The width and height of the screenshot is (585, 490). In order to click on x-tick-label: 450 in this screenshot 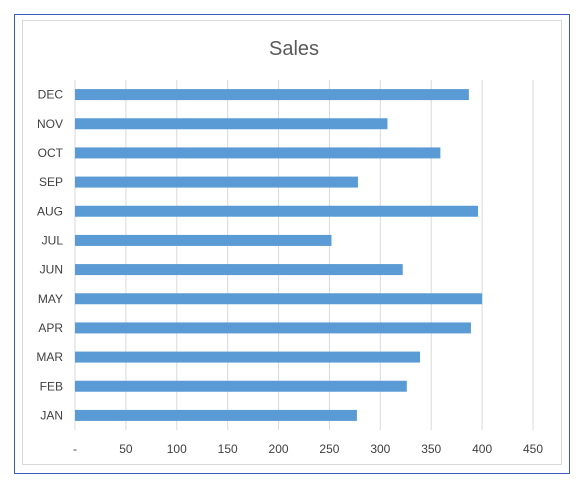, I will do `click(533, 449)`.